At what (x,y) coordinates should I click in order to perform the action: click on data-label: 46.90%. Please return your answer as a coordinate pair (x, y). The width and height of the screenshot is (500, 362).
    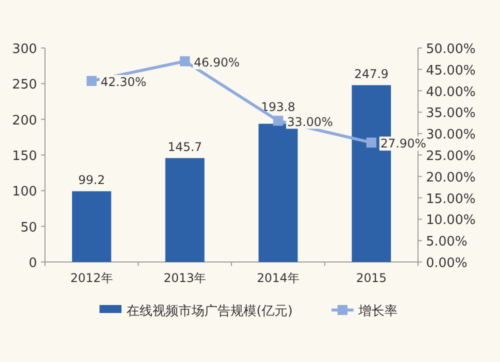
    Looking at the image, I should click on (217, 62).